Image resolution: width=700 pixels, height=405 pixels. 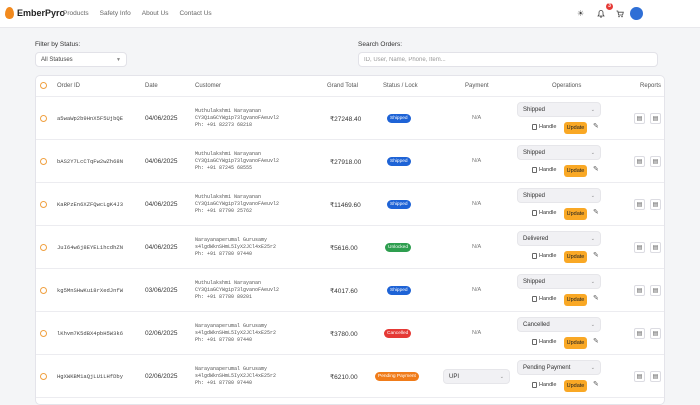 What do you see at coordinates (81, 59) in the screenshot?
I see `status-filter-select: All Statuses ▼` at bounding box center [81, 59].